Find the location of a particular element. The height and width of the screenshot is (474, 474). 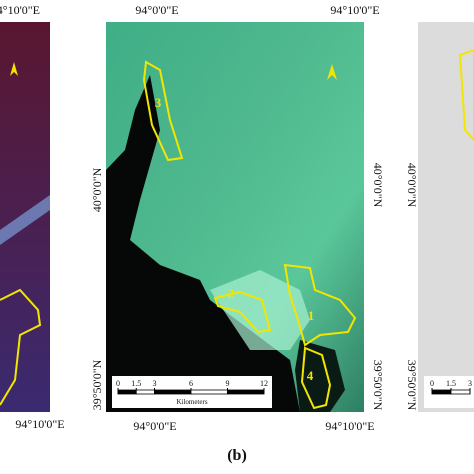

right-image is located at coordinates (446, 217).